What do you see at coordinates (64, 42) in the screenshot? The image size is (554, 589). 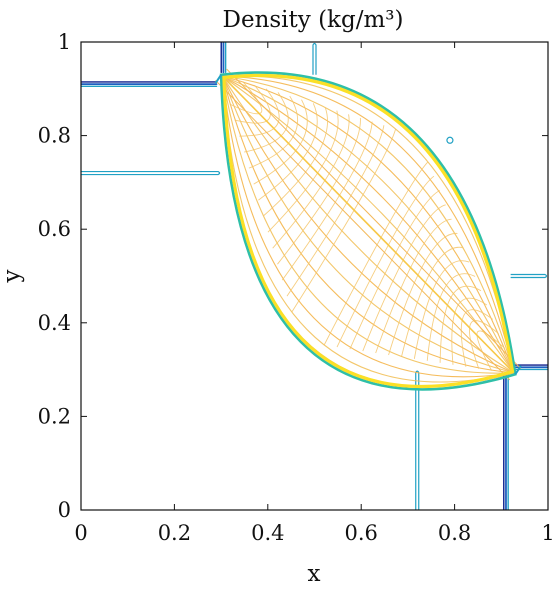 I see `y-tick-label-5: 1` at bounding box center [64, 42].